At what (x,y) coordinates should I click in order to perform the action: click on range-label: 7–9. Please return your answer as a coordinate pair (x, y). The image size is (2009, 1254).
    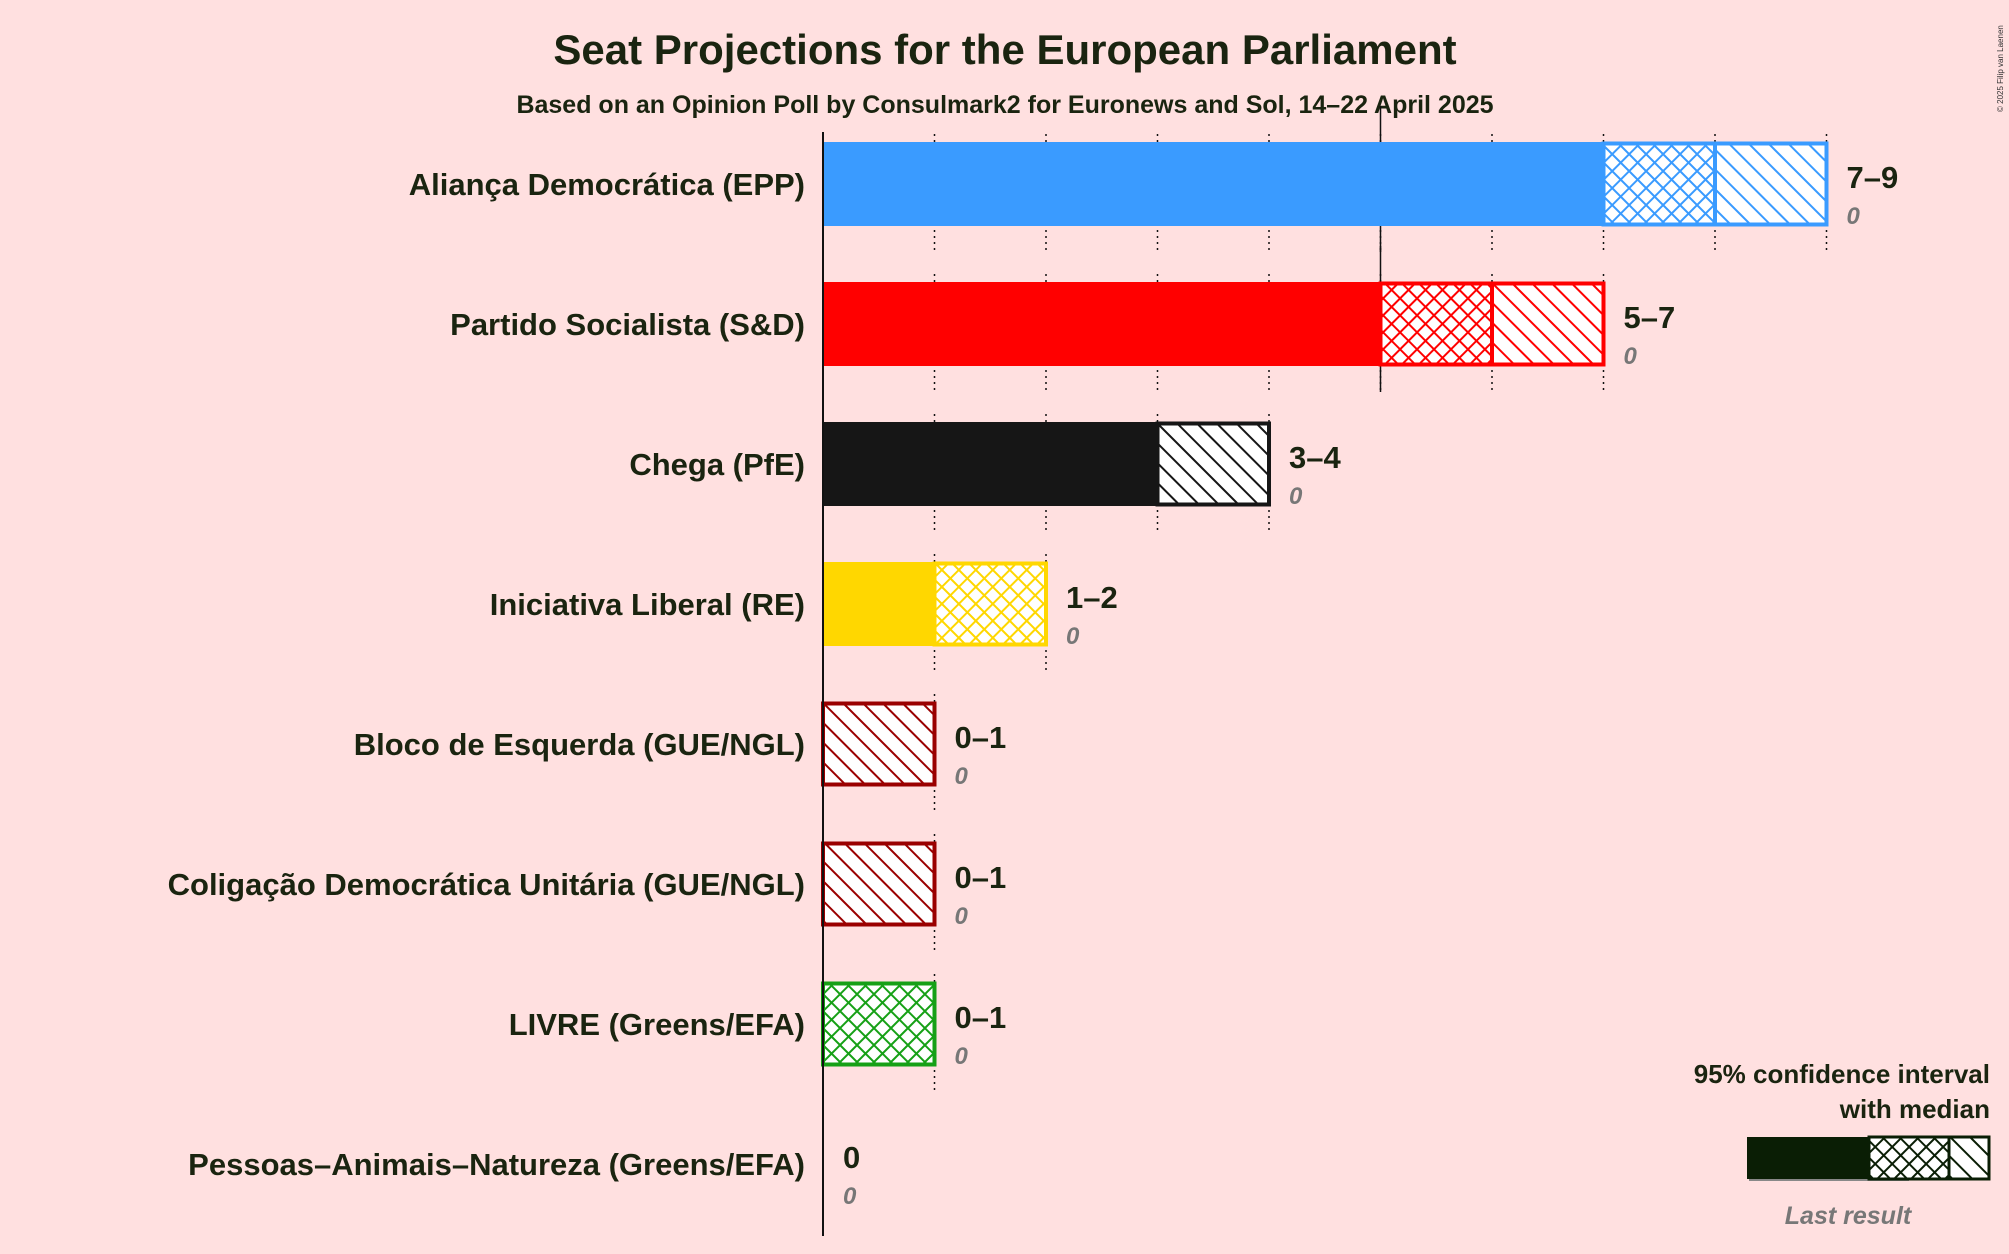
    Looking at the image, I should click on (1873, 177).